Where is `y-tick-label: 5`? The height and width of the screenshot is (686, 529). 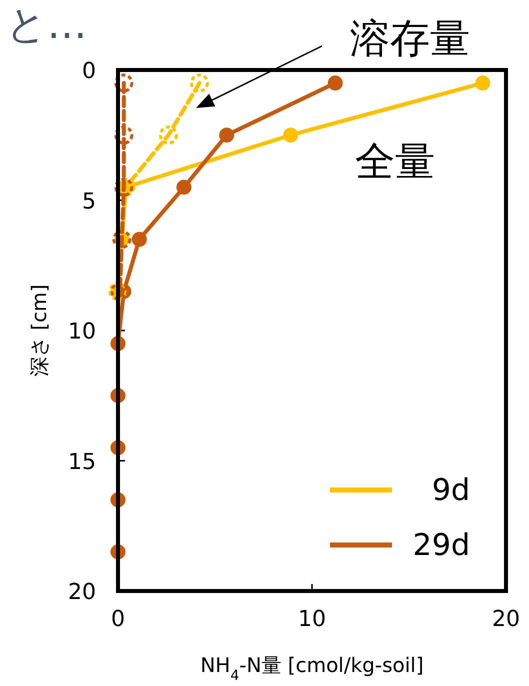 y-tick-label: 5 is located at coordinates (89, 201).